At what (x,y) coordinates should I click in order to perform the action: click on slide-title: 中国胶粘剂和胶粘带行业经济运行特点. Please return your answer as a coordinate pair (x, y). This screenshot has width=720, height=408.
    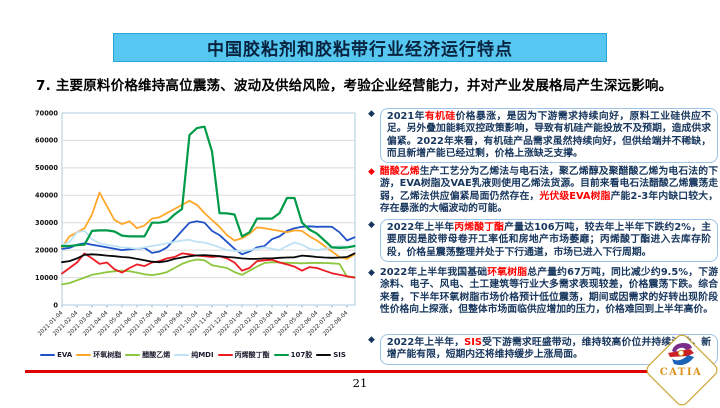
    Looking at the image, I should click on (360, 50).